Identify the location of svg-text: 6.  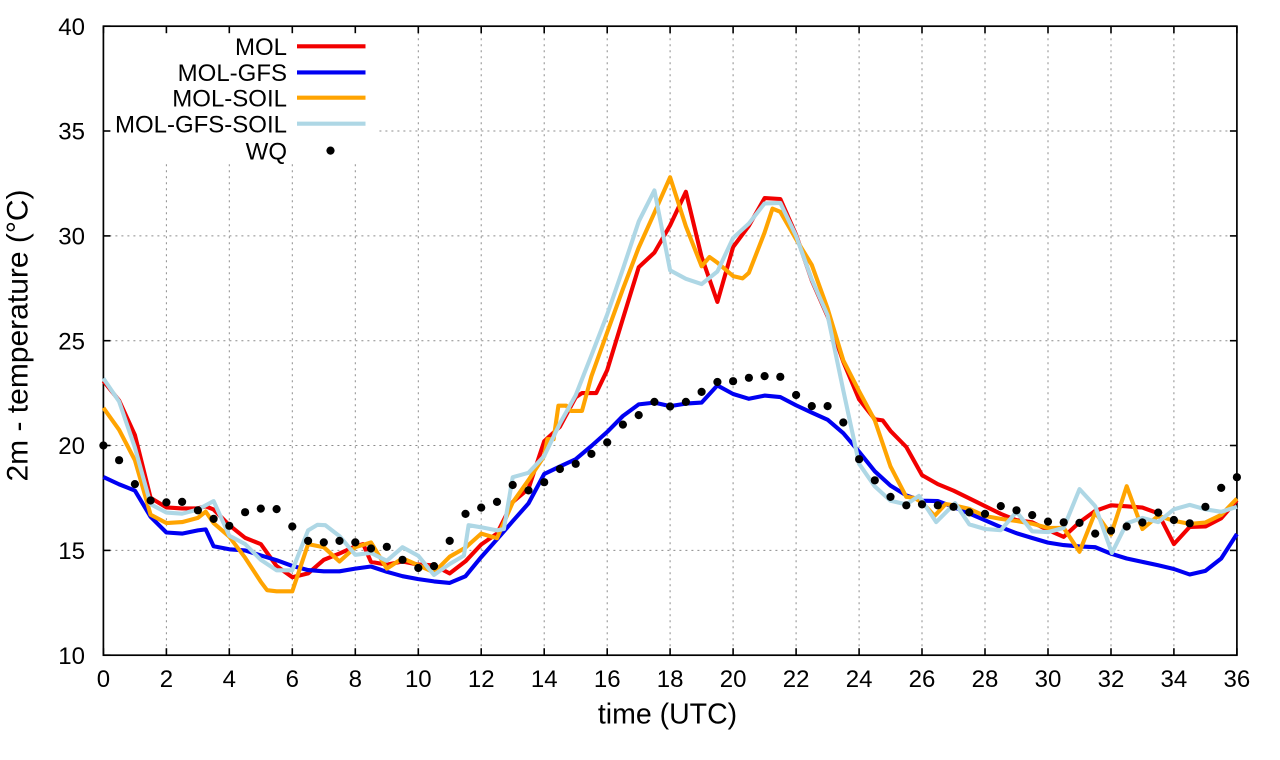
(292, 679).